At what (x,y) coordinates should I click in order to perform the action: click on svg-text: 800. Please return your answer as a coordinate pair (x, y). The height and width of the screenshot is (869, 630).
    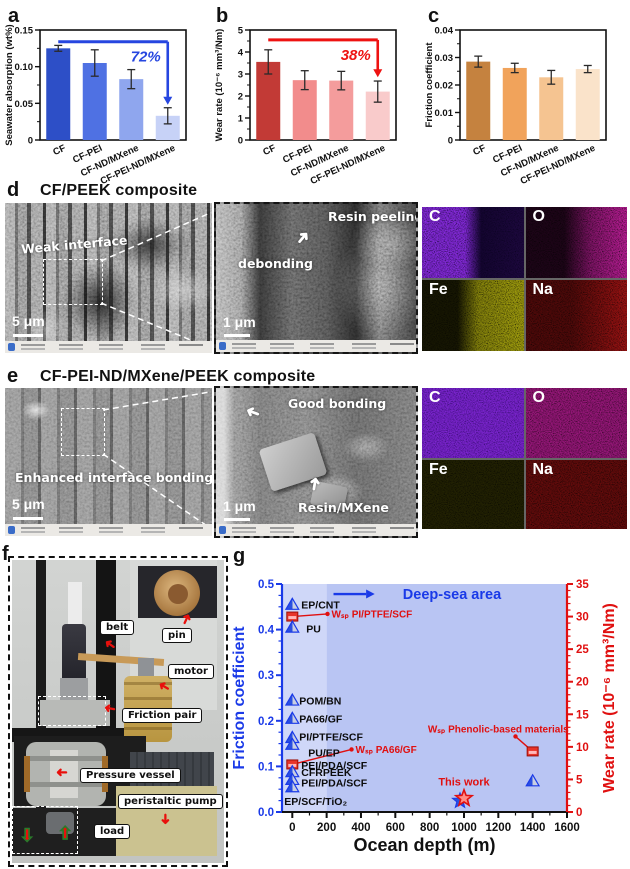
    Looking at the image, I should click on (429, 828).